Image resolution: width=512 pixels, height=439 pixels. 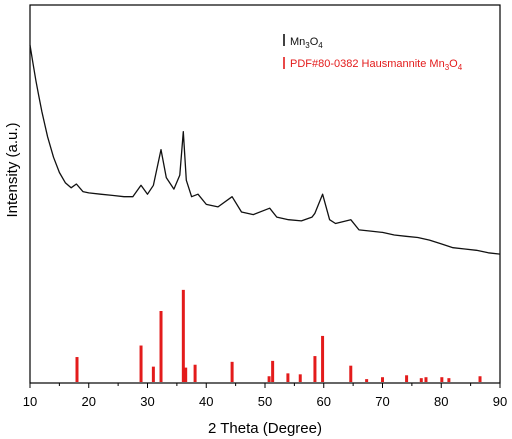 I want to click on legend-label-reference-sub2: 4, so click(x=460, y=67).